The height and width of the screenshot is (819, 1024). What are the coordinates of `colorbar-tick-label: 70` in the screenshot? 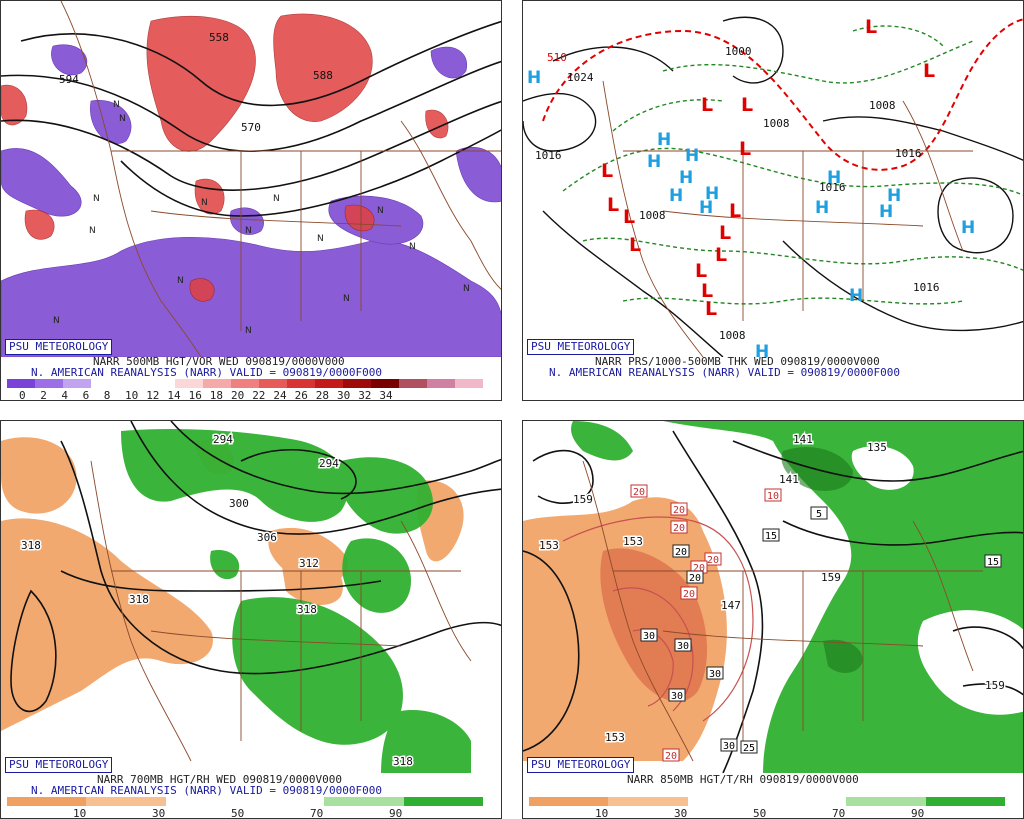 It's located at (839, 813).